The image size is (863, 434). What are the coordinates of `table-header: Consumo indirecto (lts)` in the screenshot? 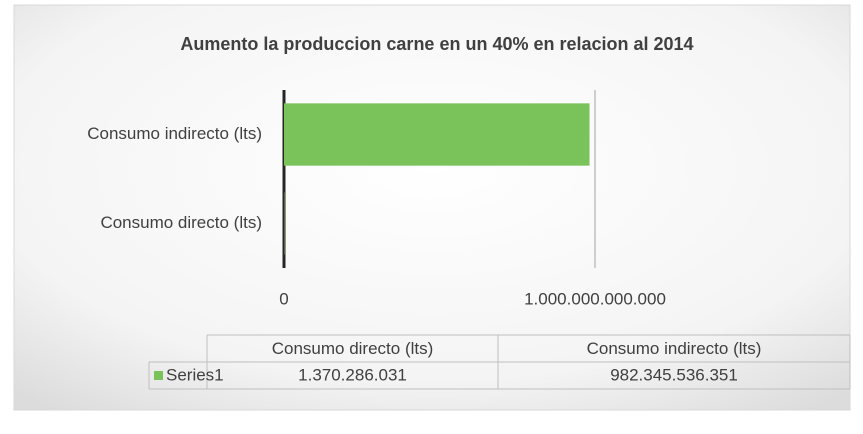 It's located at (674, 348).